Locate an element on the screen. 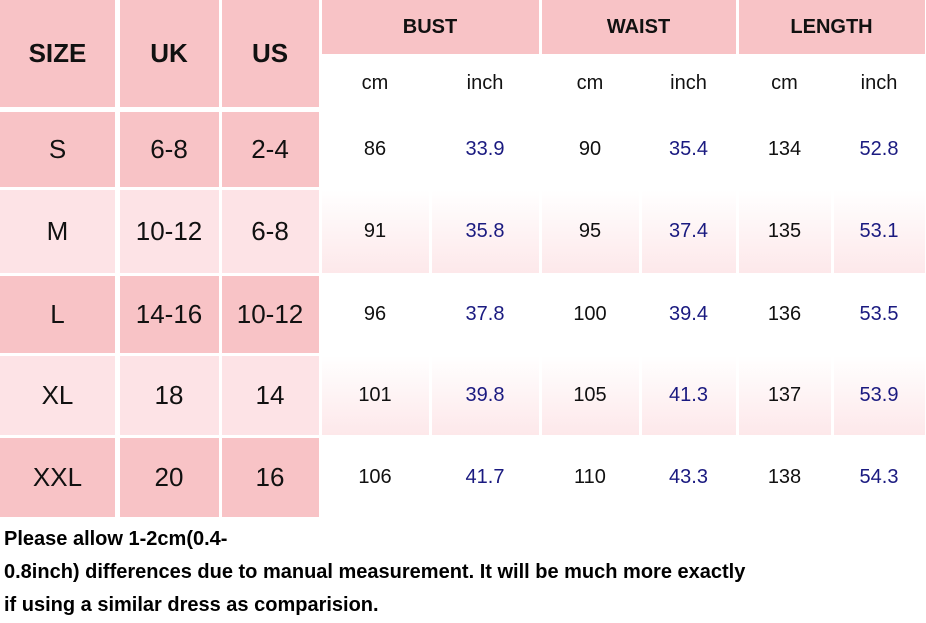 The height and width of the screenshot is (623, 926). measure-cell: 138 is located at coordinates (784, 477).